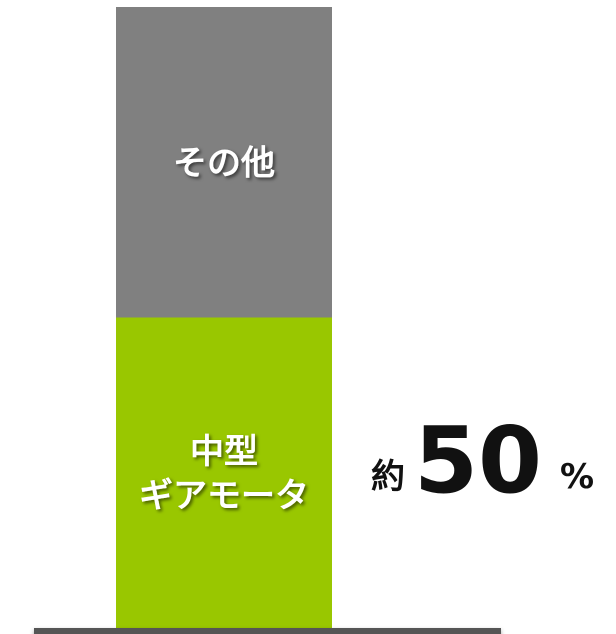 The width and height of the screenshot is (616, 634). Describe the element at coordinates (267, 631) in the screenshot. I see `baseline-axis` at that location.